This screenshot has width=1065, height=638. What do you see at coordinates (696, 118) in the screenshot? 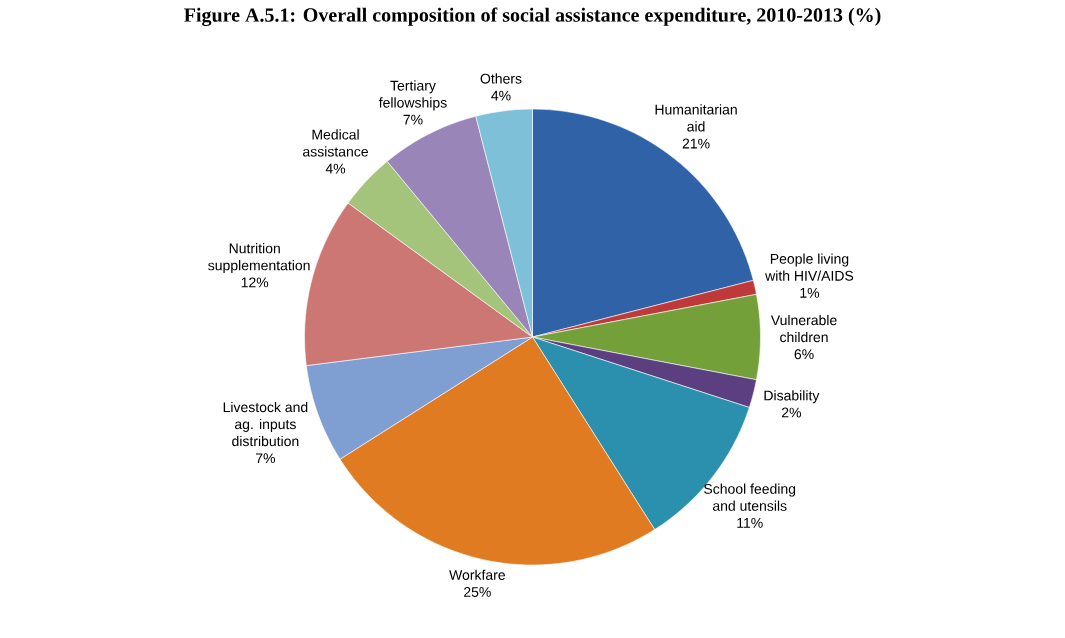
I see `slice-label: Humanitarian aid` at bounding box center [696, 118].